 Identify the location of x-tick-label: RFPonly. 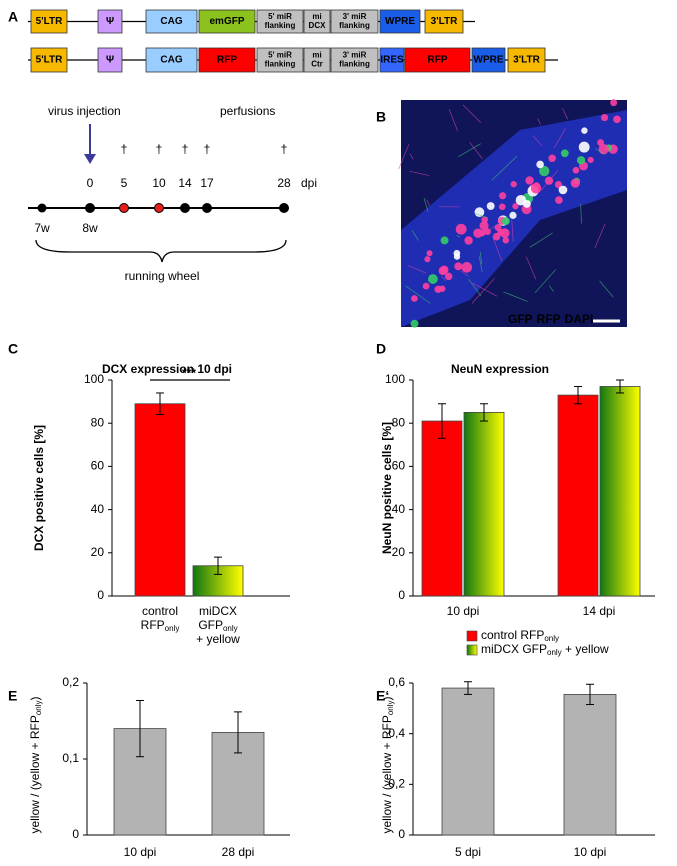
(160, 625).